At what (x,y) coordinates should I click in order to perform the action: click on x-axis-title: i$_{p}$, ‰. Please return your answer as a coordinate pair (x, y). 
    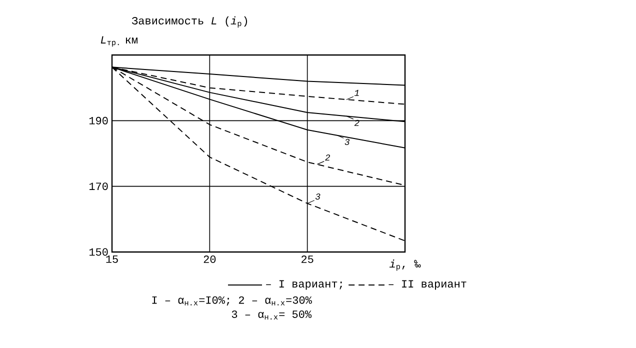
    Looking at the image, I should click on (405, 265).